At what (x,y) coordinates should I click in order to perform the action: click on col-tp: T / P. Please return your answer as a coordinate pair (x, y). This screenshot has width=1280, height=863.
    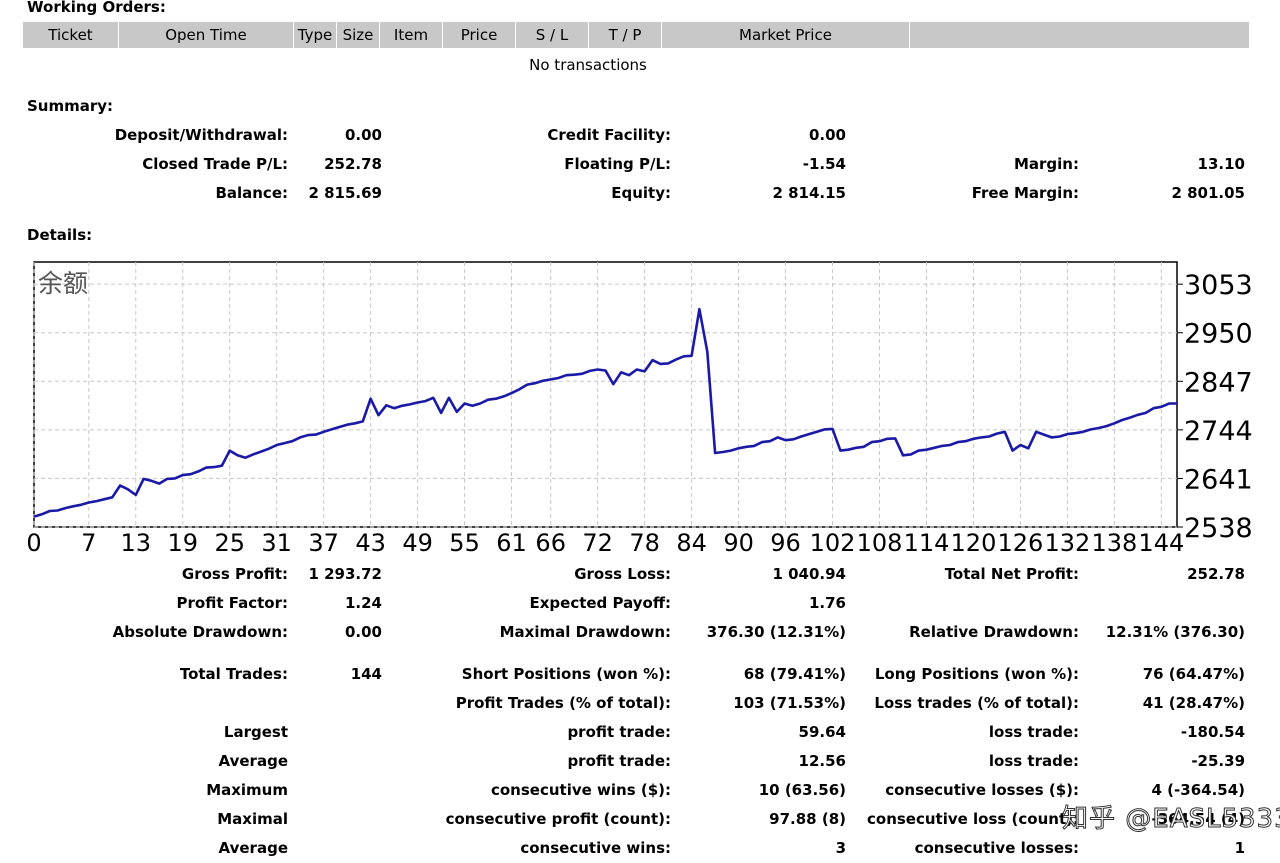
    Looking at the image, I should click on (625, 35).